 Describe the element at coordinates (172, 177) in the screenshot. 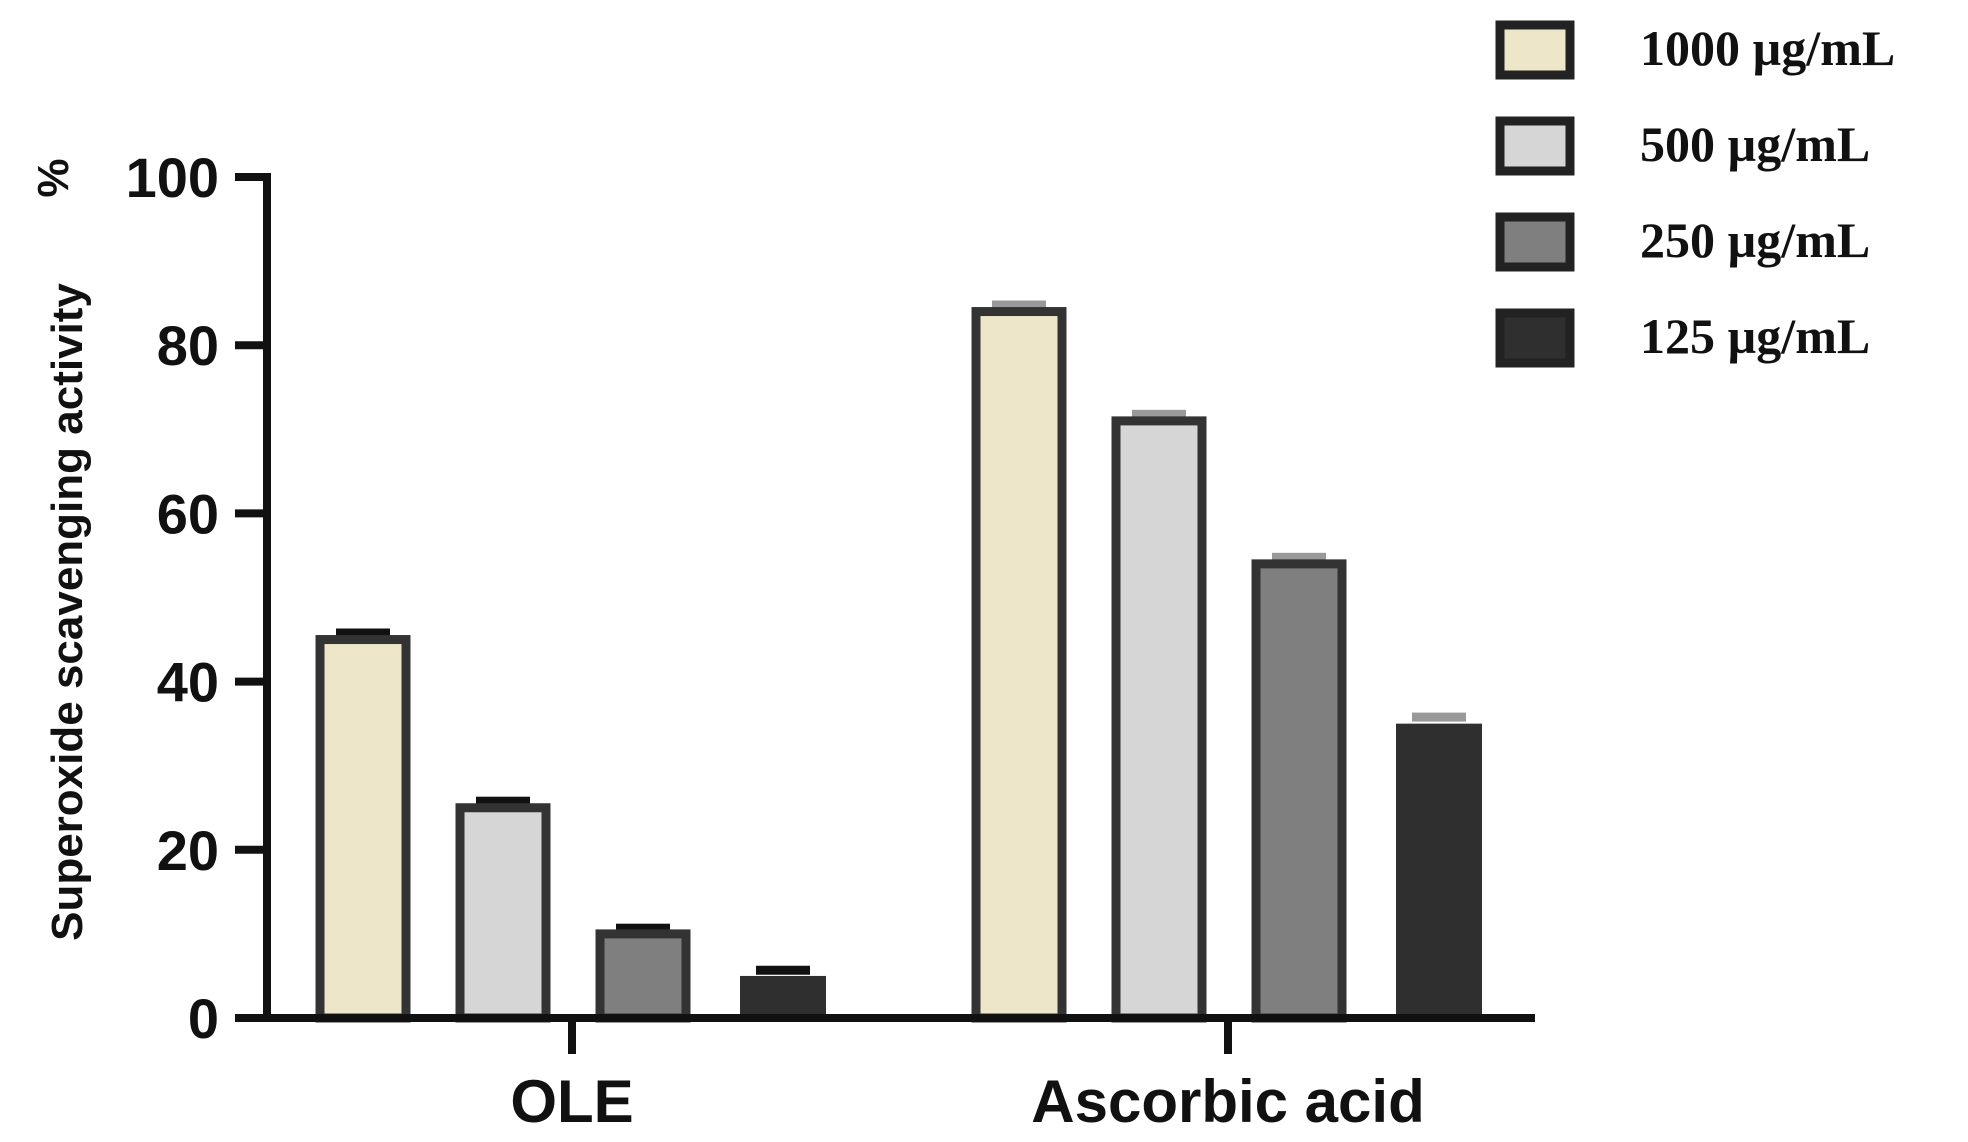

I see `y-tick-label: 100` at that location.